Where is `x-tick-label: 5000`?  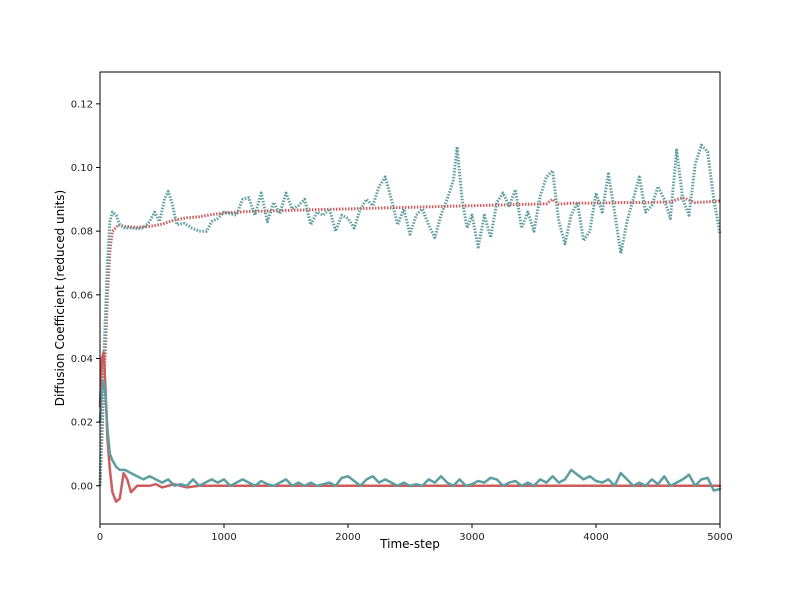 x-tick-label: 5000 is located at coordinates (719, 537).